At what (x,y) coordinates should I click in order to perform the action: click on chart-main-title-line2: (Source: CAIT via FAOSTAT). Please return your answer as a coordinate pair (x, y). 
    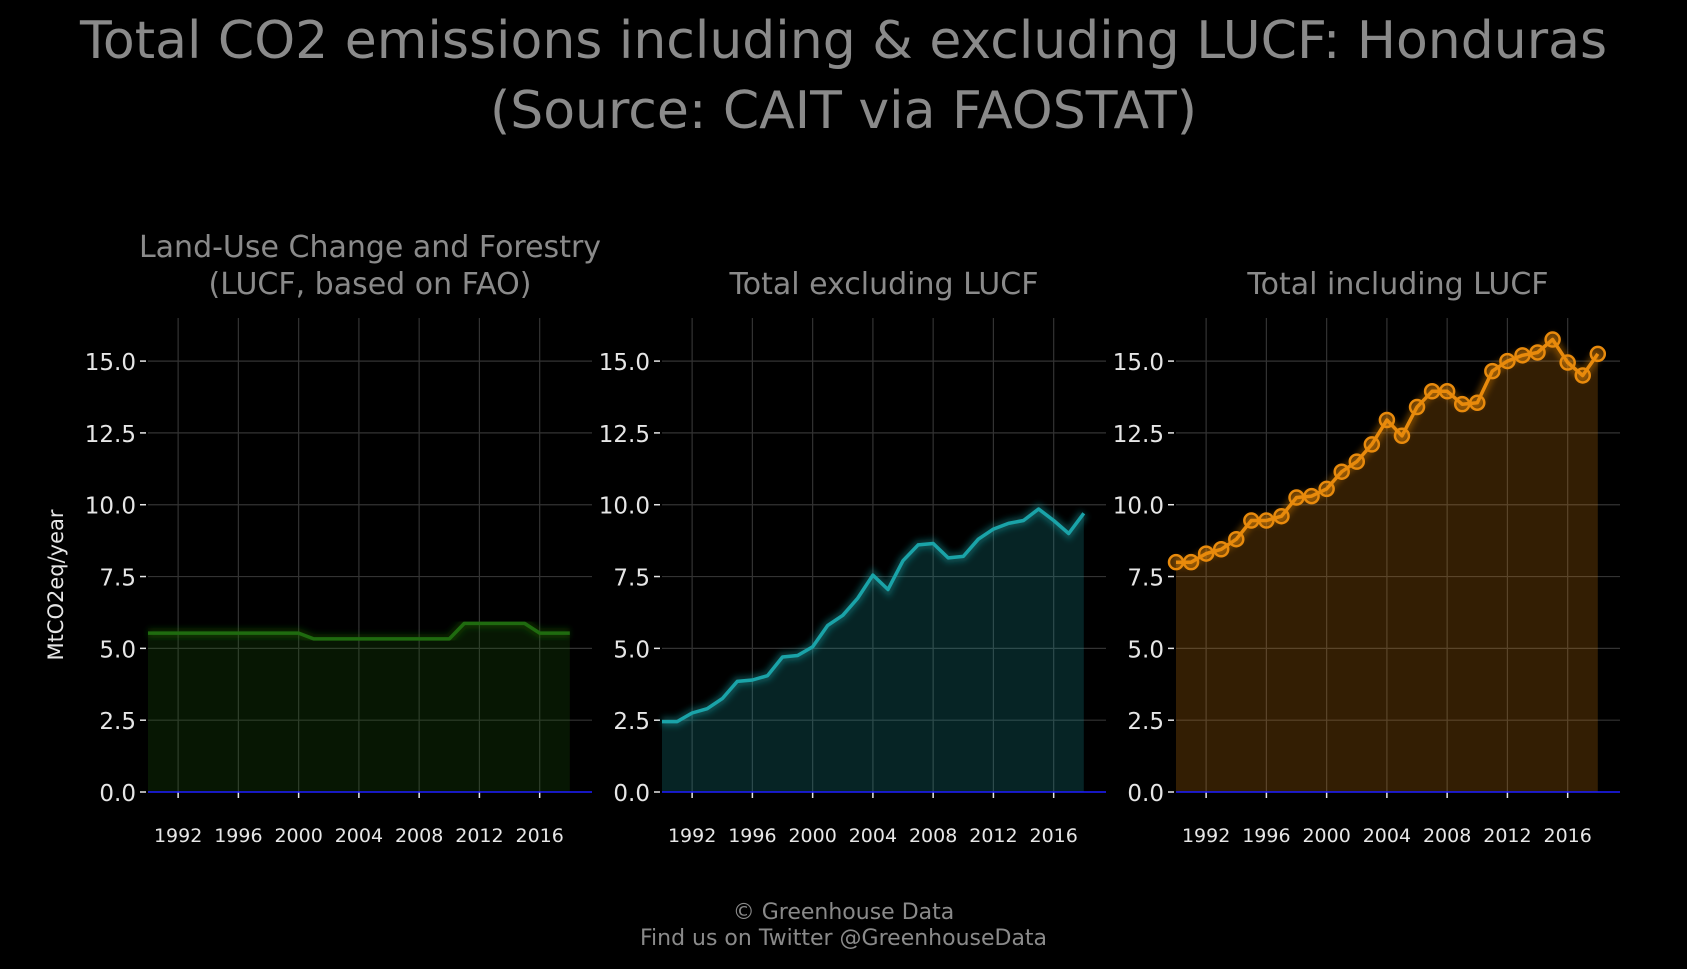
    Looking at the image, I should click on (843, 111).